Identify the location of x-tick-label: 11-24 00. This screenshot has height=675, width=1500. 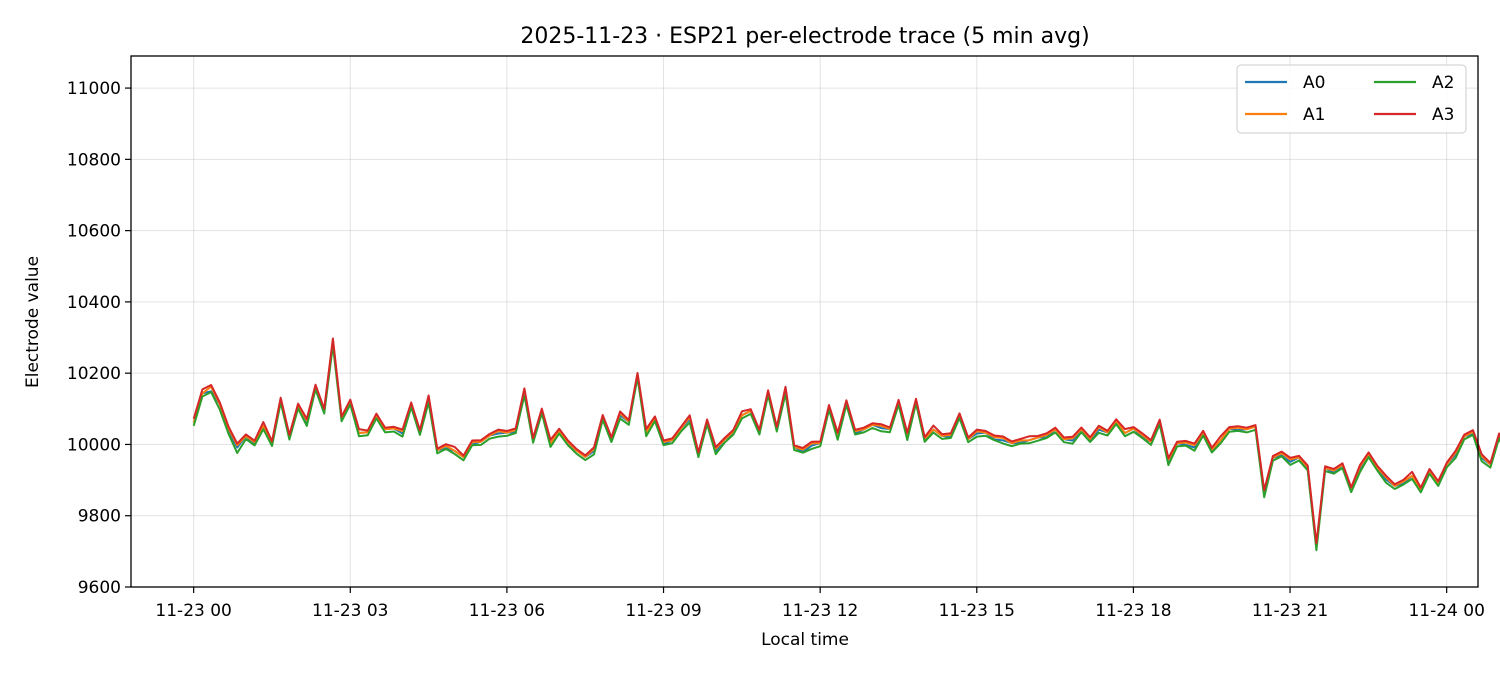
(1446, 611).